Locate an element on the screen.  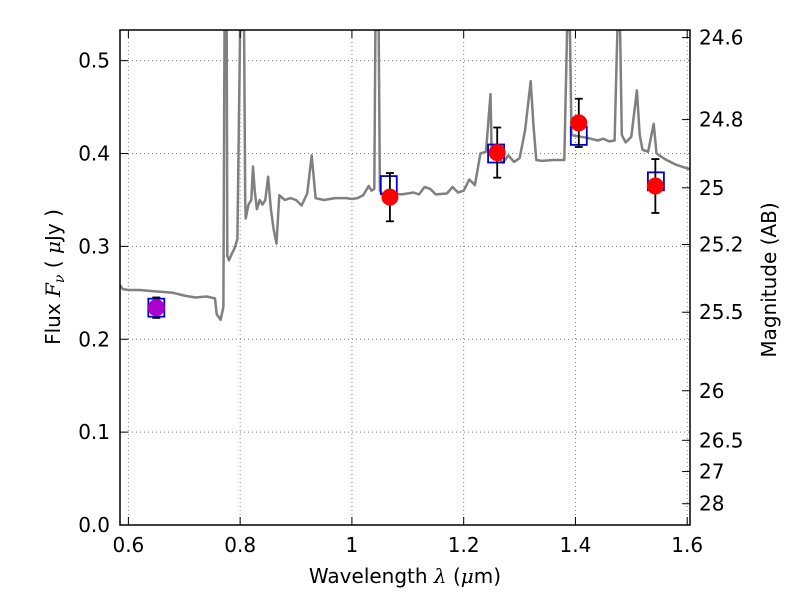
y-axis-title: Flux Fν ( μJy ) is located at coordinates (54, 277).